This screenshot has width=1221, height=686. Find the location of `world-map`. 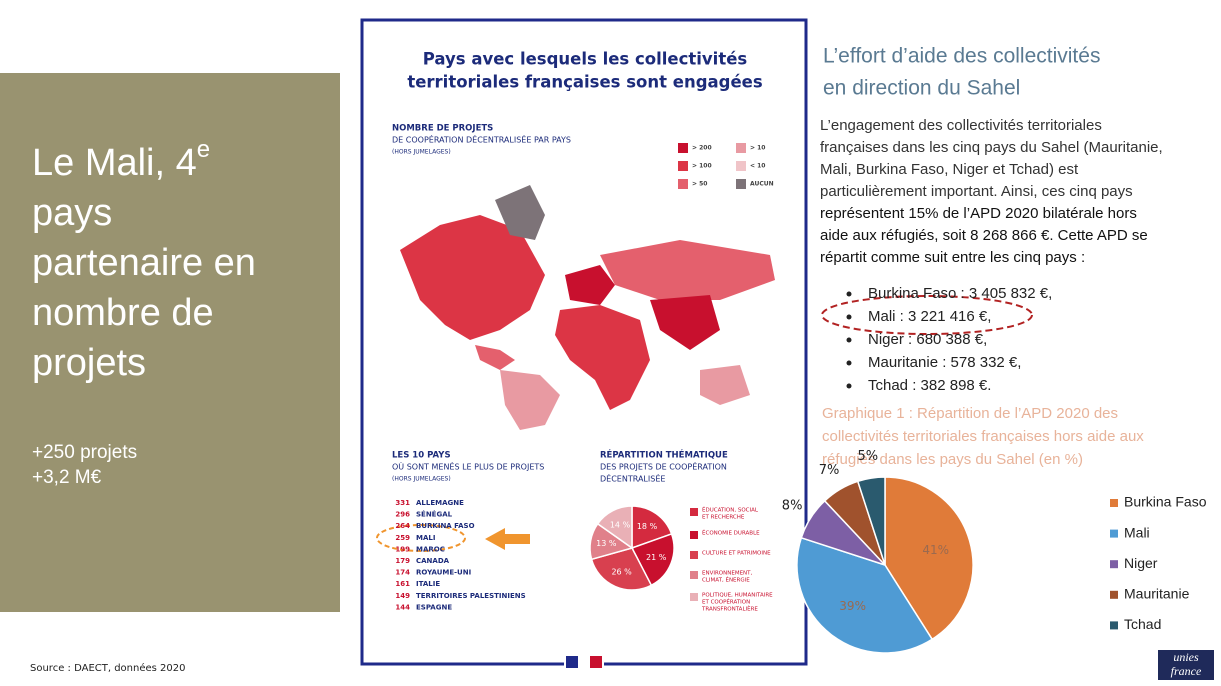

world-map is located at coordinates (587, 307).